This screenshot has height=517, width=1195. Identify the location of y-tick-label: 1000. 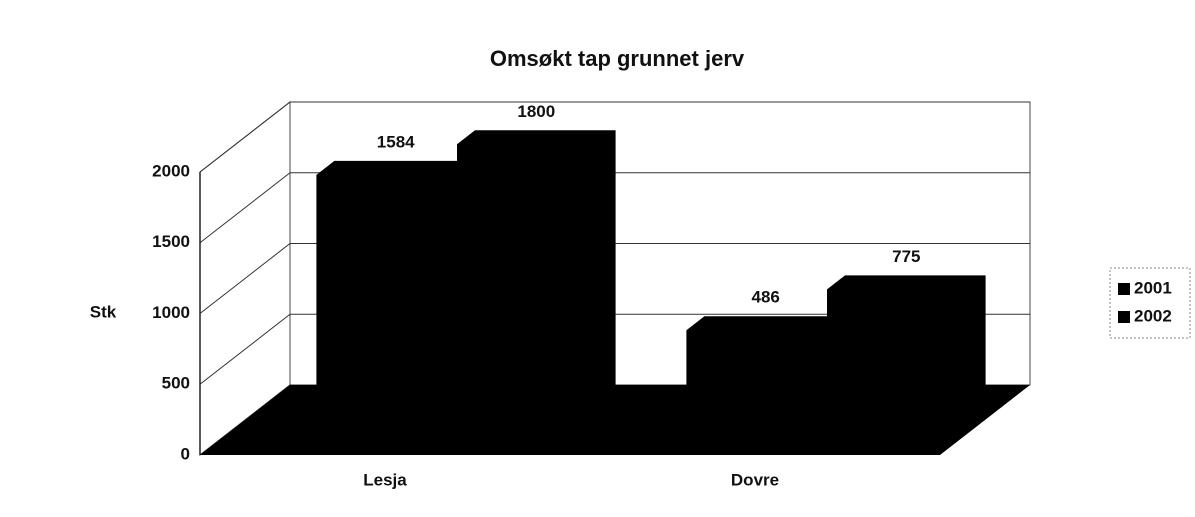
(171, 312).